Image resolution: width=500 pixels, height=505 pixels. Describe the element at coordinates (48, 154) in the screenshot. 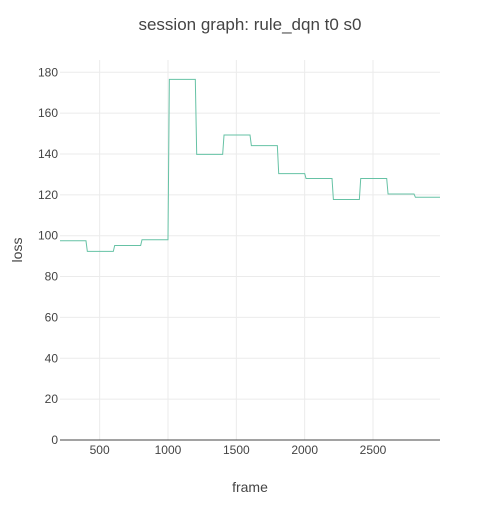

I see `y-tick-label: 140` at that location.